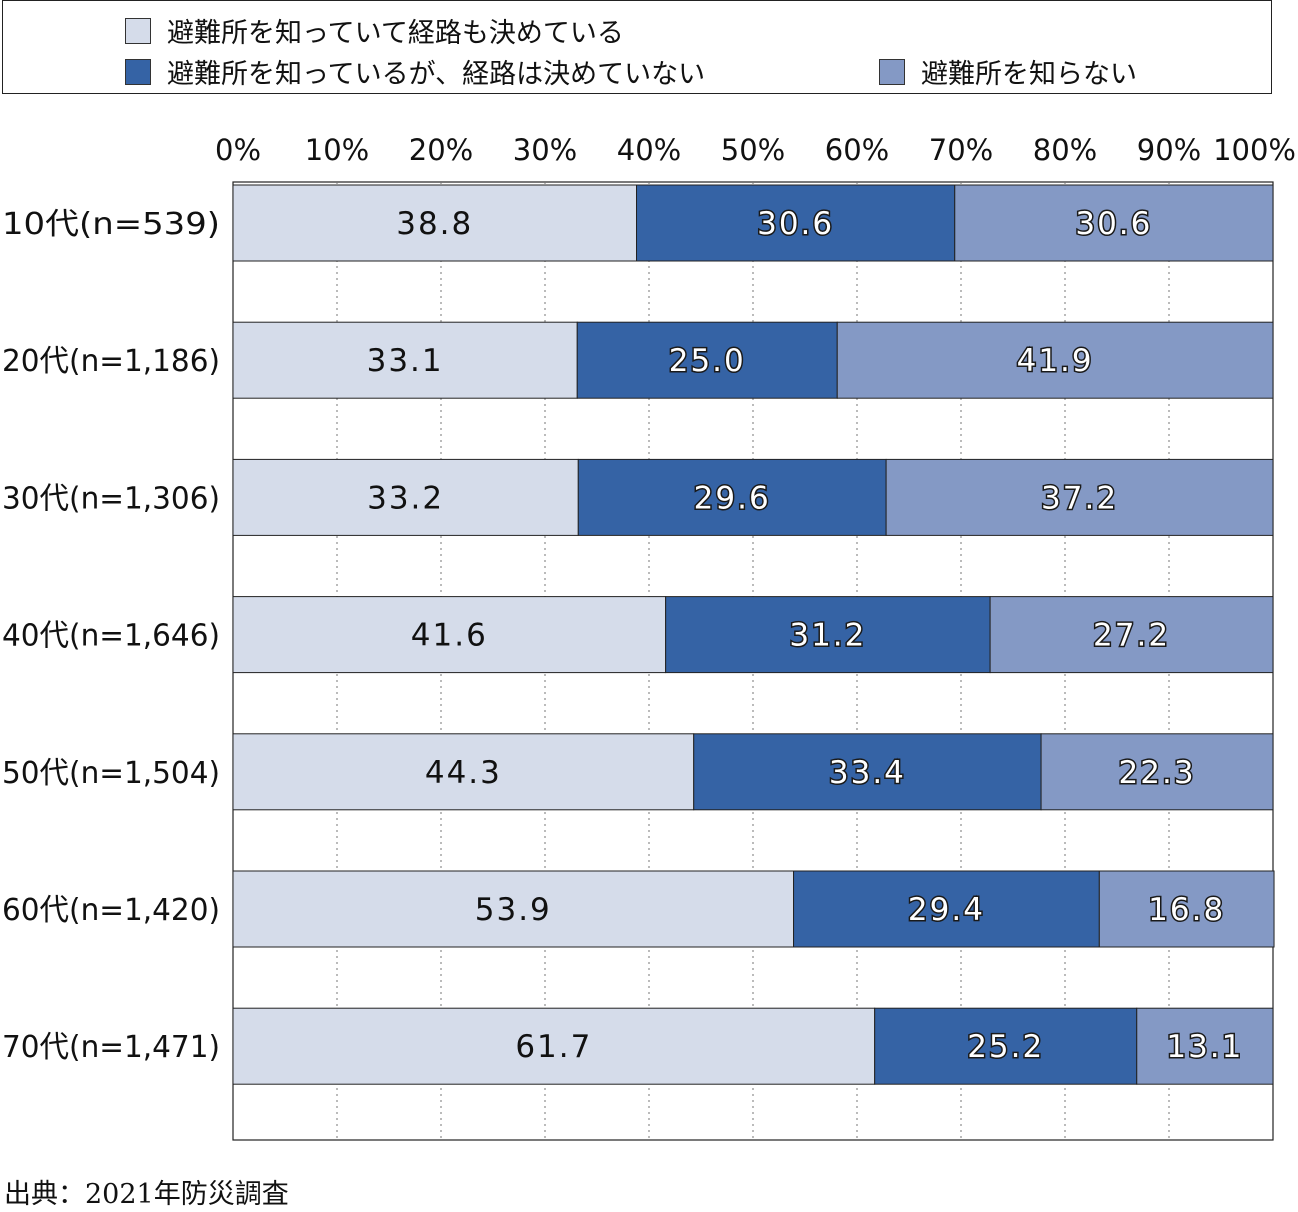 The image size is (1298, 1212). What do you see at coordinates (441, 150) in the screenshot?
I see `x-tick-label: 20%` at bounding box center [441, 150].